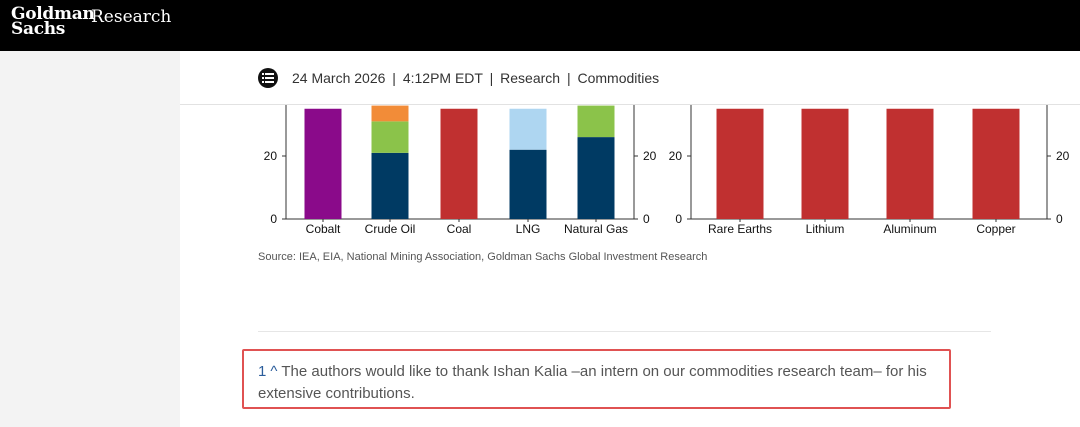 The width and height of the screenshot is (1080, 427). What do you see at coordinates (459, 229) in the screenshot?
I see `x-tick-label: Coal` at bounding box center [459, 229].